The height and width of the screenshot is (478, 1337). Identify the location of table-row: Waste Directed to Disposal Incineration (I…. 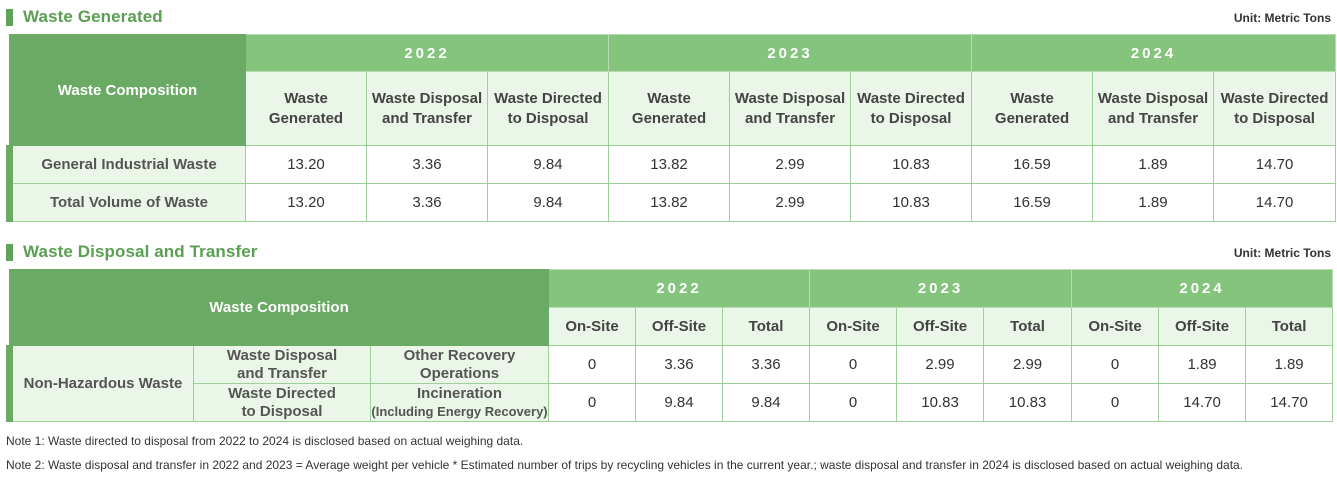
(672, 402).